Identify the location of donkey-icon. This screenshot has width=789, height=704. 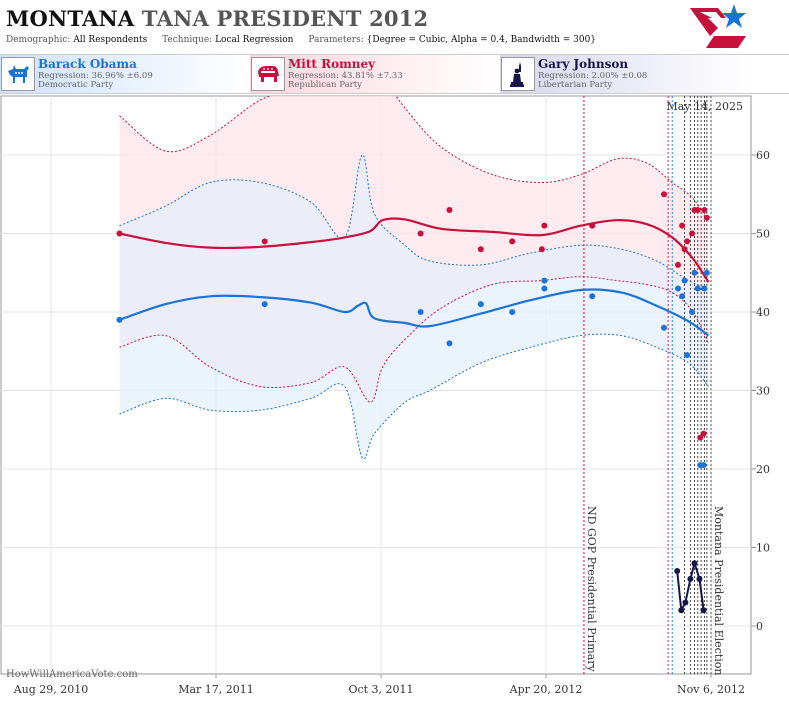
(18, 74).